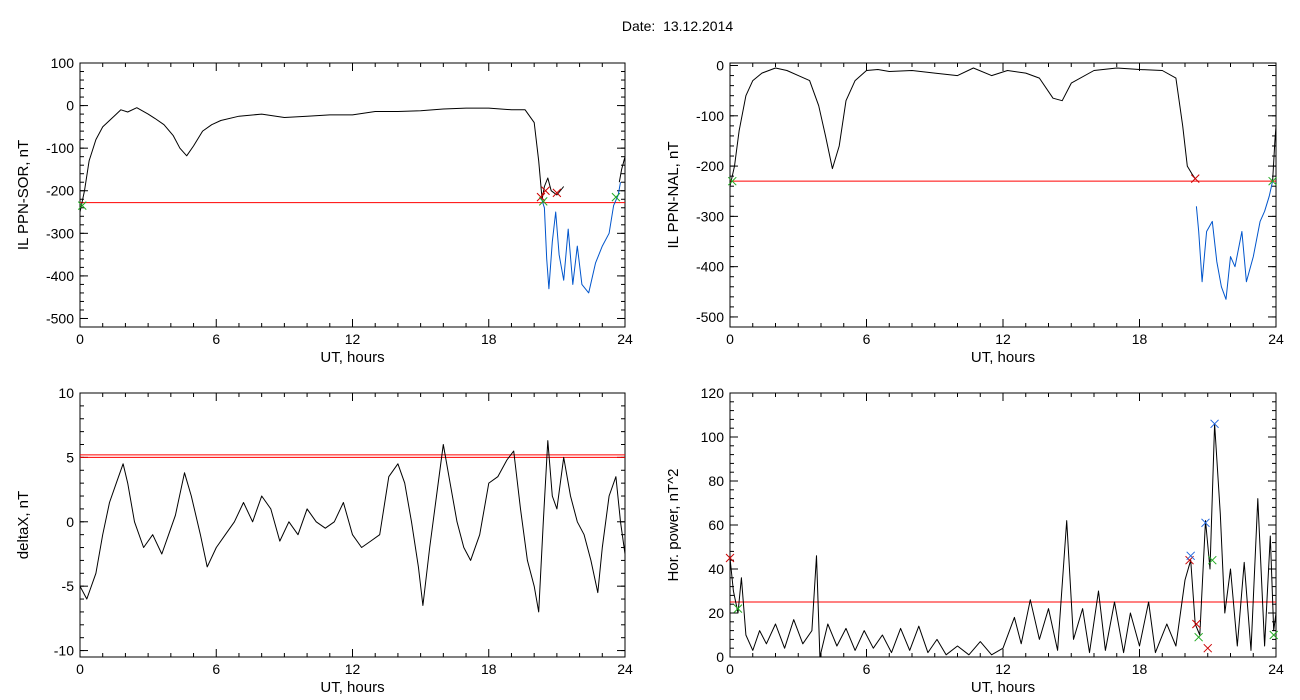 Image resolution: width=1300 pixels, height=700 pixels. What do you see at coordinates (716, 569) in the screenshot?
I see `y-tick-label: 40` at bounding box center [716, 569].